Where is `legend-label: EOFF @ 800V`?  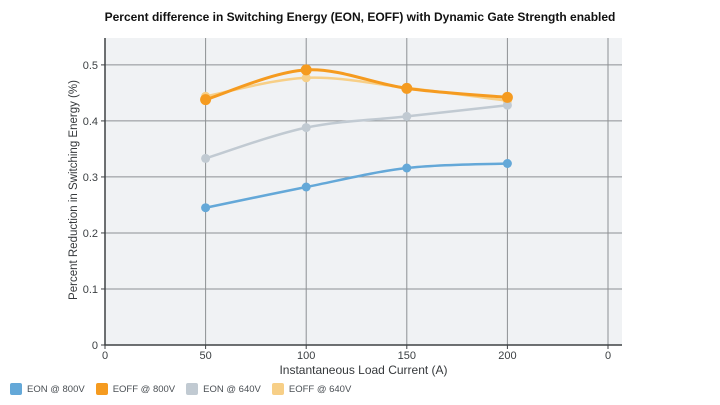
legend-label: EOFF @ 800V is located at coordinates (144, 389).